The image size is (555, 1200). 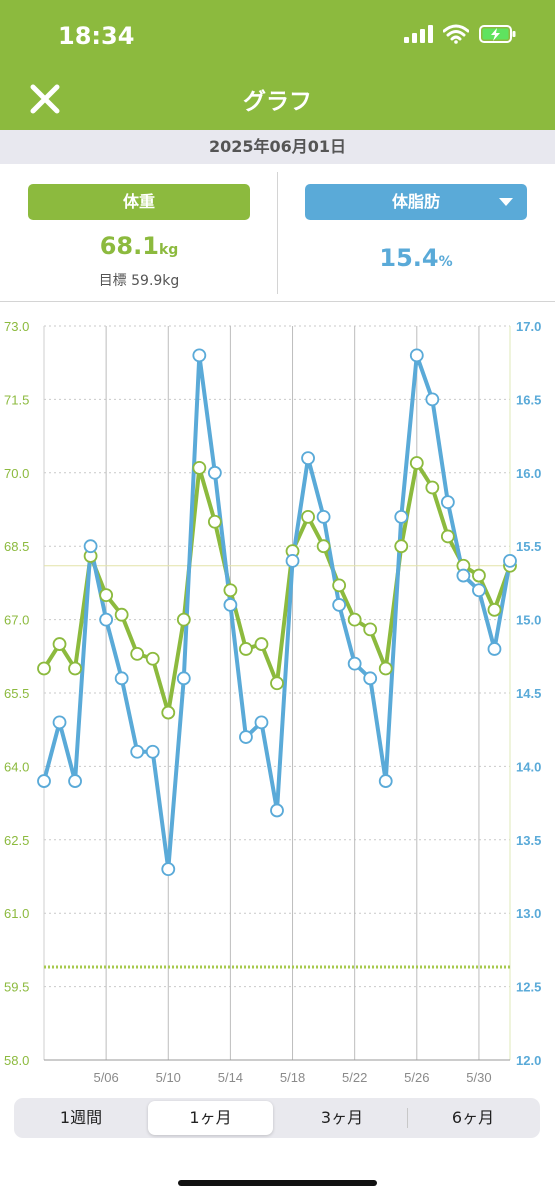 I want to click on weight-number: 68.1, so click(x=129, y=246).